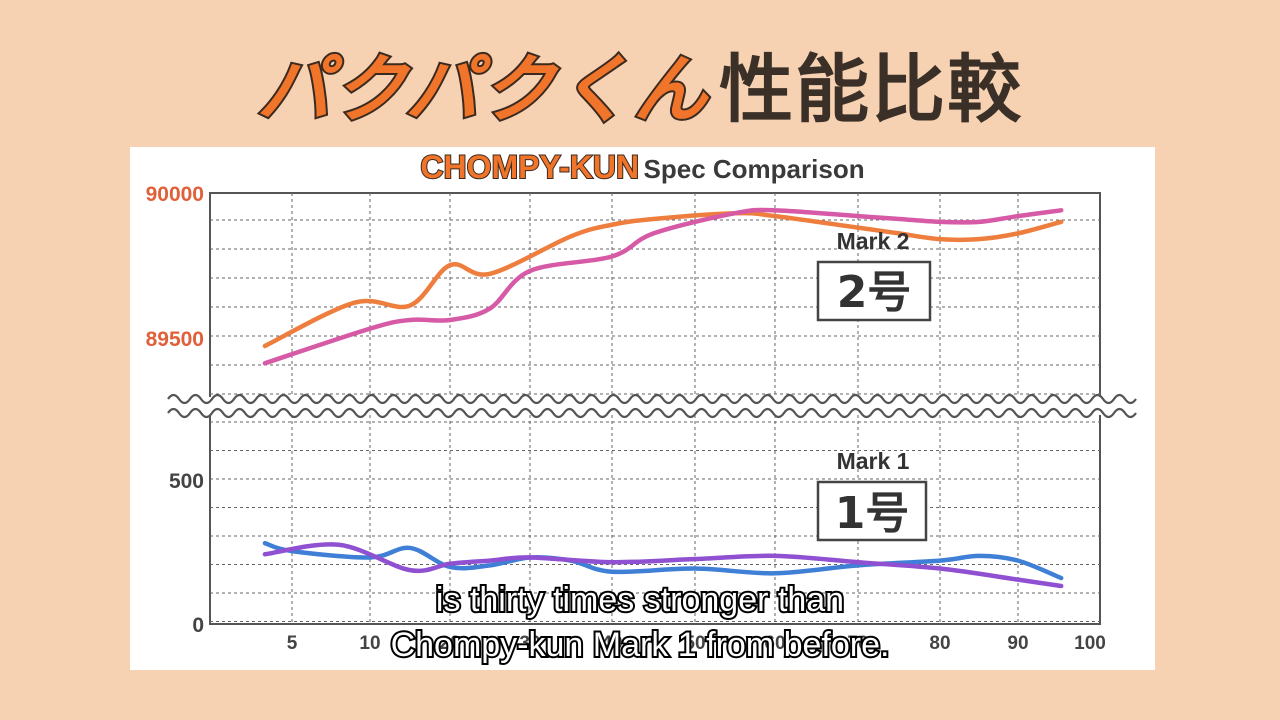 The image size is (1280, 720). What do you see at coordinates (1090, 643) in the screenshot?
I see `x-tick-label: 100` at bounding box center [1090, 643].